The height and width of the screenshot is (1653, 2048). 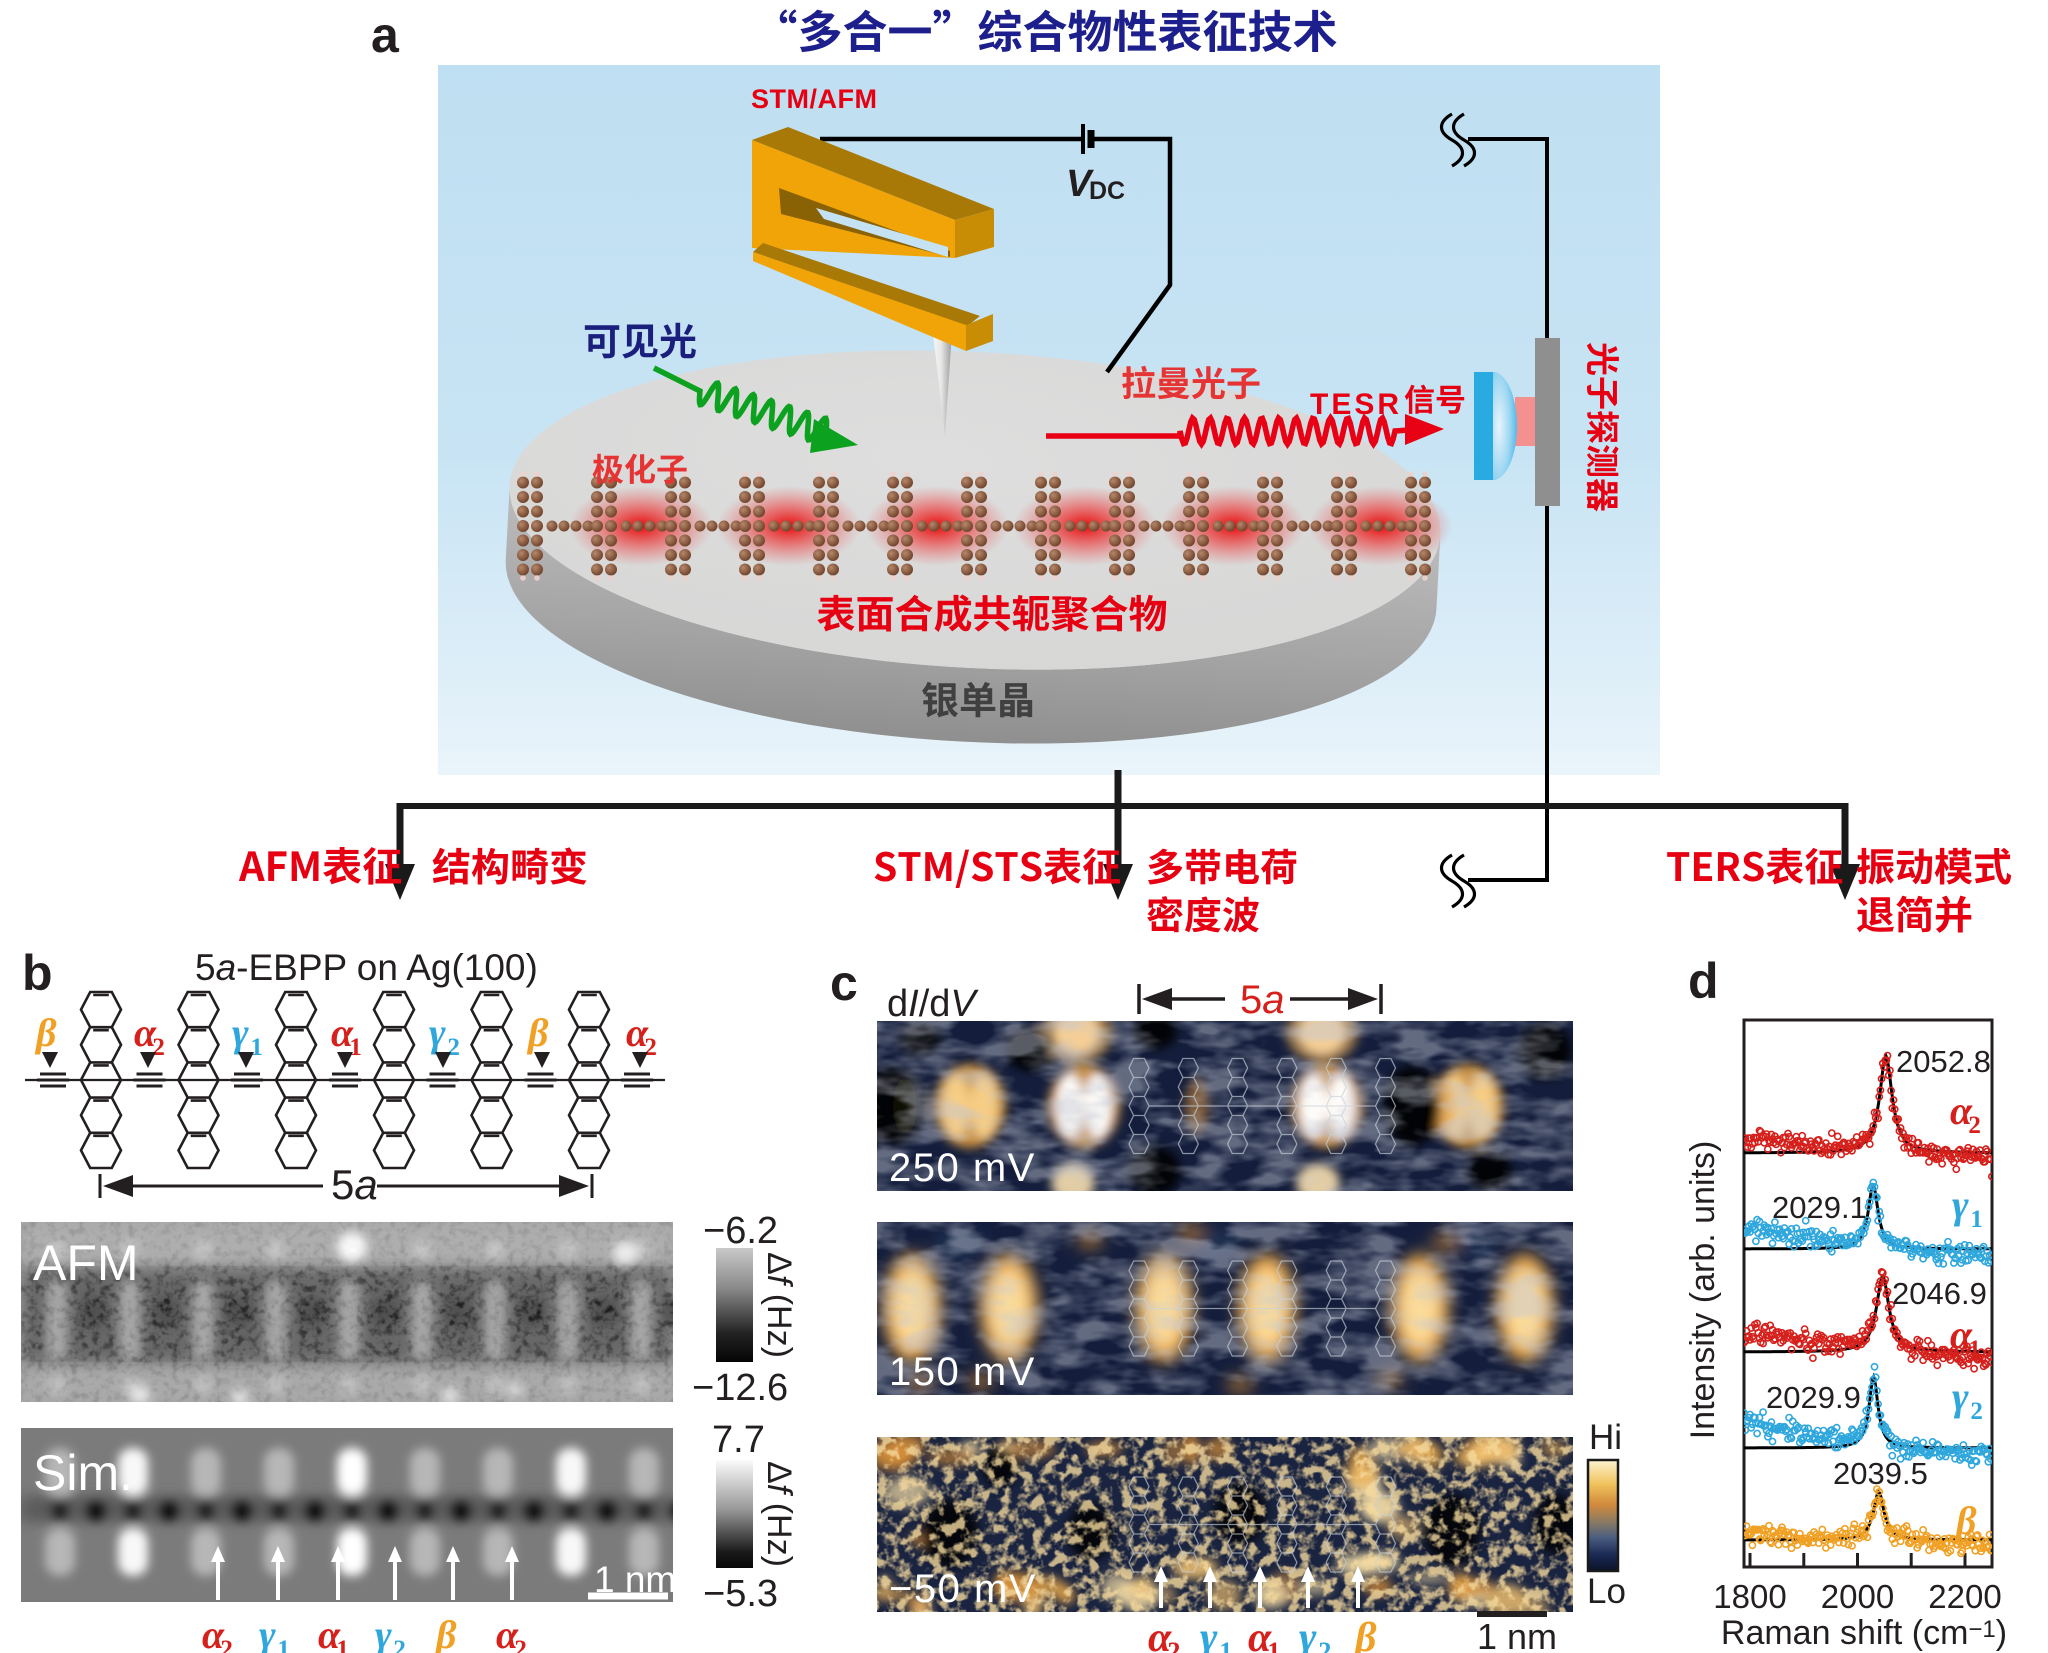 I want to click on svg-text: −6.2, so click(x=740, y=1231).